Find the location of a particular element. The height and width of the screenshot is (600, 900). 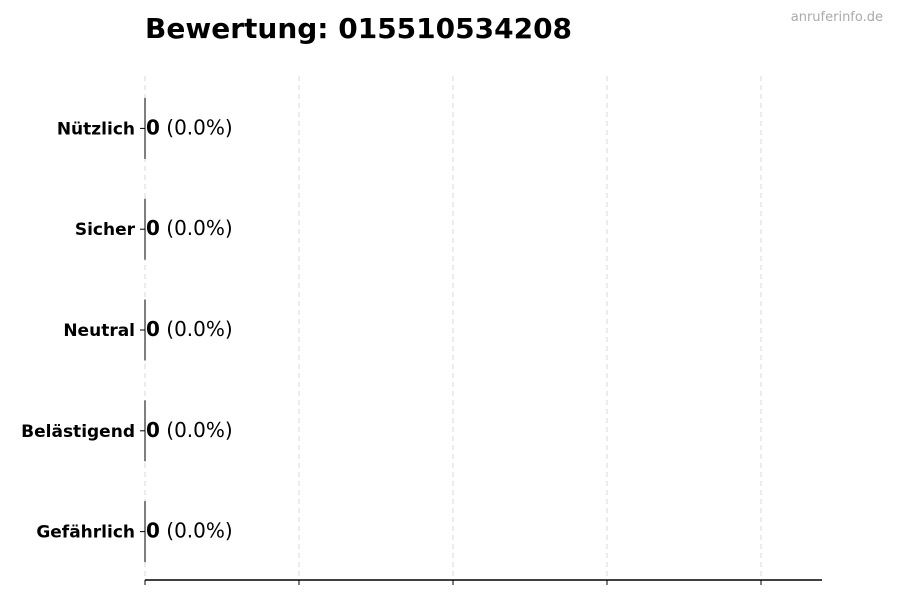

chart-title: Bewertung: 015510534208 is located at coordinates (359, 28).